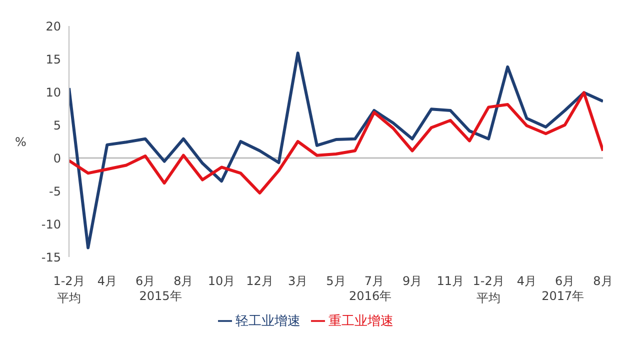 The image size is (640, 341). I want to click on x-tick-label: 9月, so click(412, 281).